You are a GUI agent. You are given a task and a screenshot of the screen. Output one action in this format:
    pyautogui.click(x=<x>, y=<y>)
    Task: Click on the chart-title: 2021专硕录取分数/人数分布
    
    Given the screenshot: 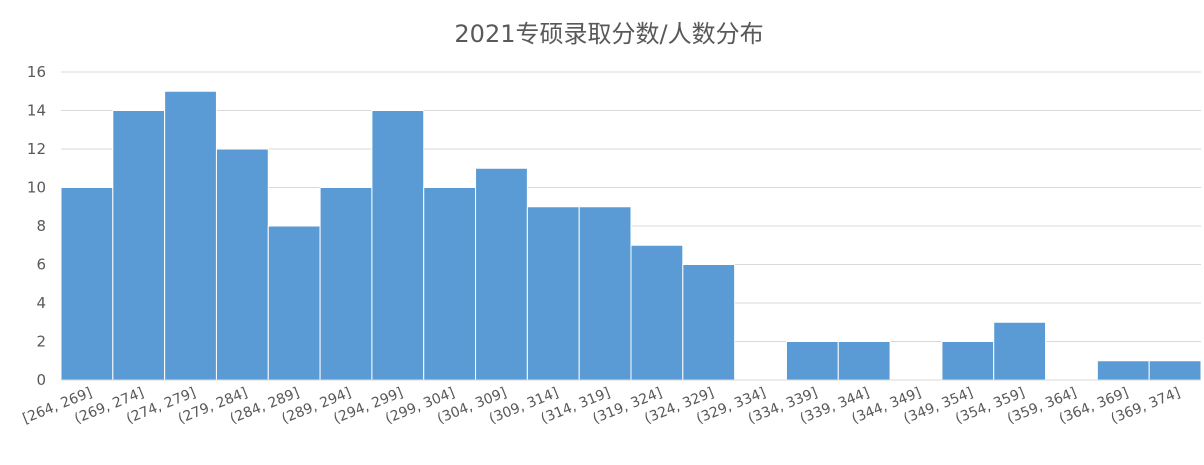 What is the action you would take?
    pyautogui.click(x=608, y=34)
    